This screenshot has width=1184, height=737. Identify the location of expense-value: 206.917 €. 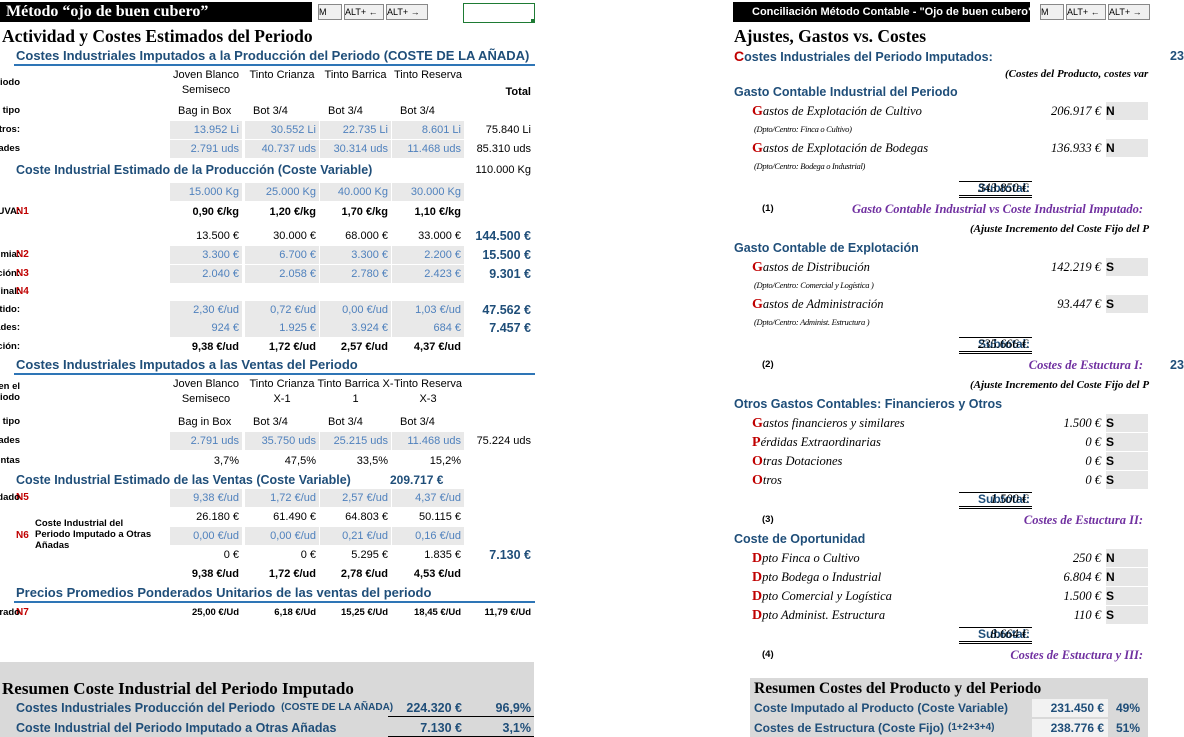
(1076, 111).